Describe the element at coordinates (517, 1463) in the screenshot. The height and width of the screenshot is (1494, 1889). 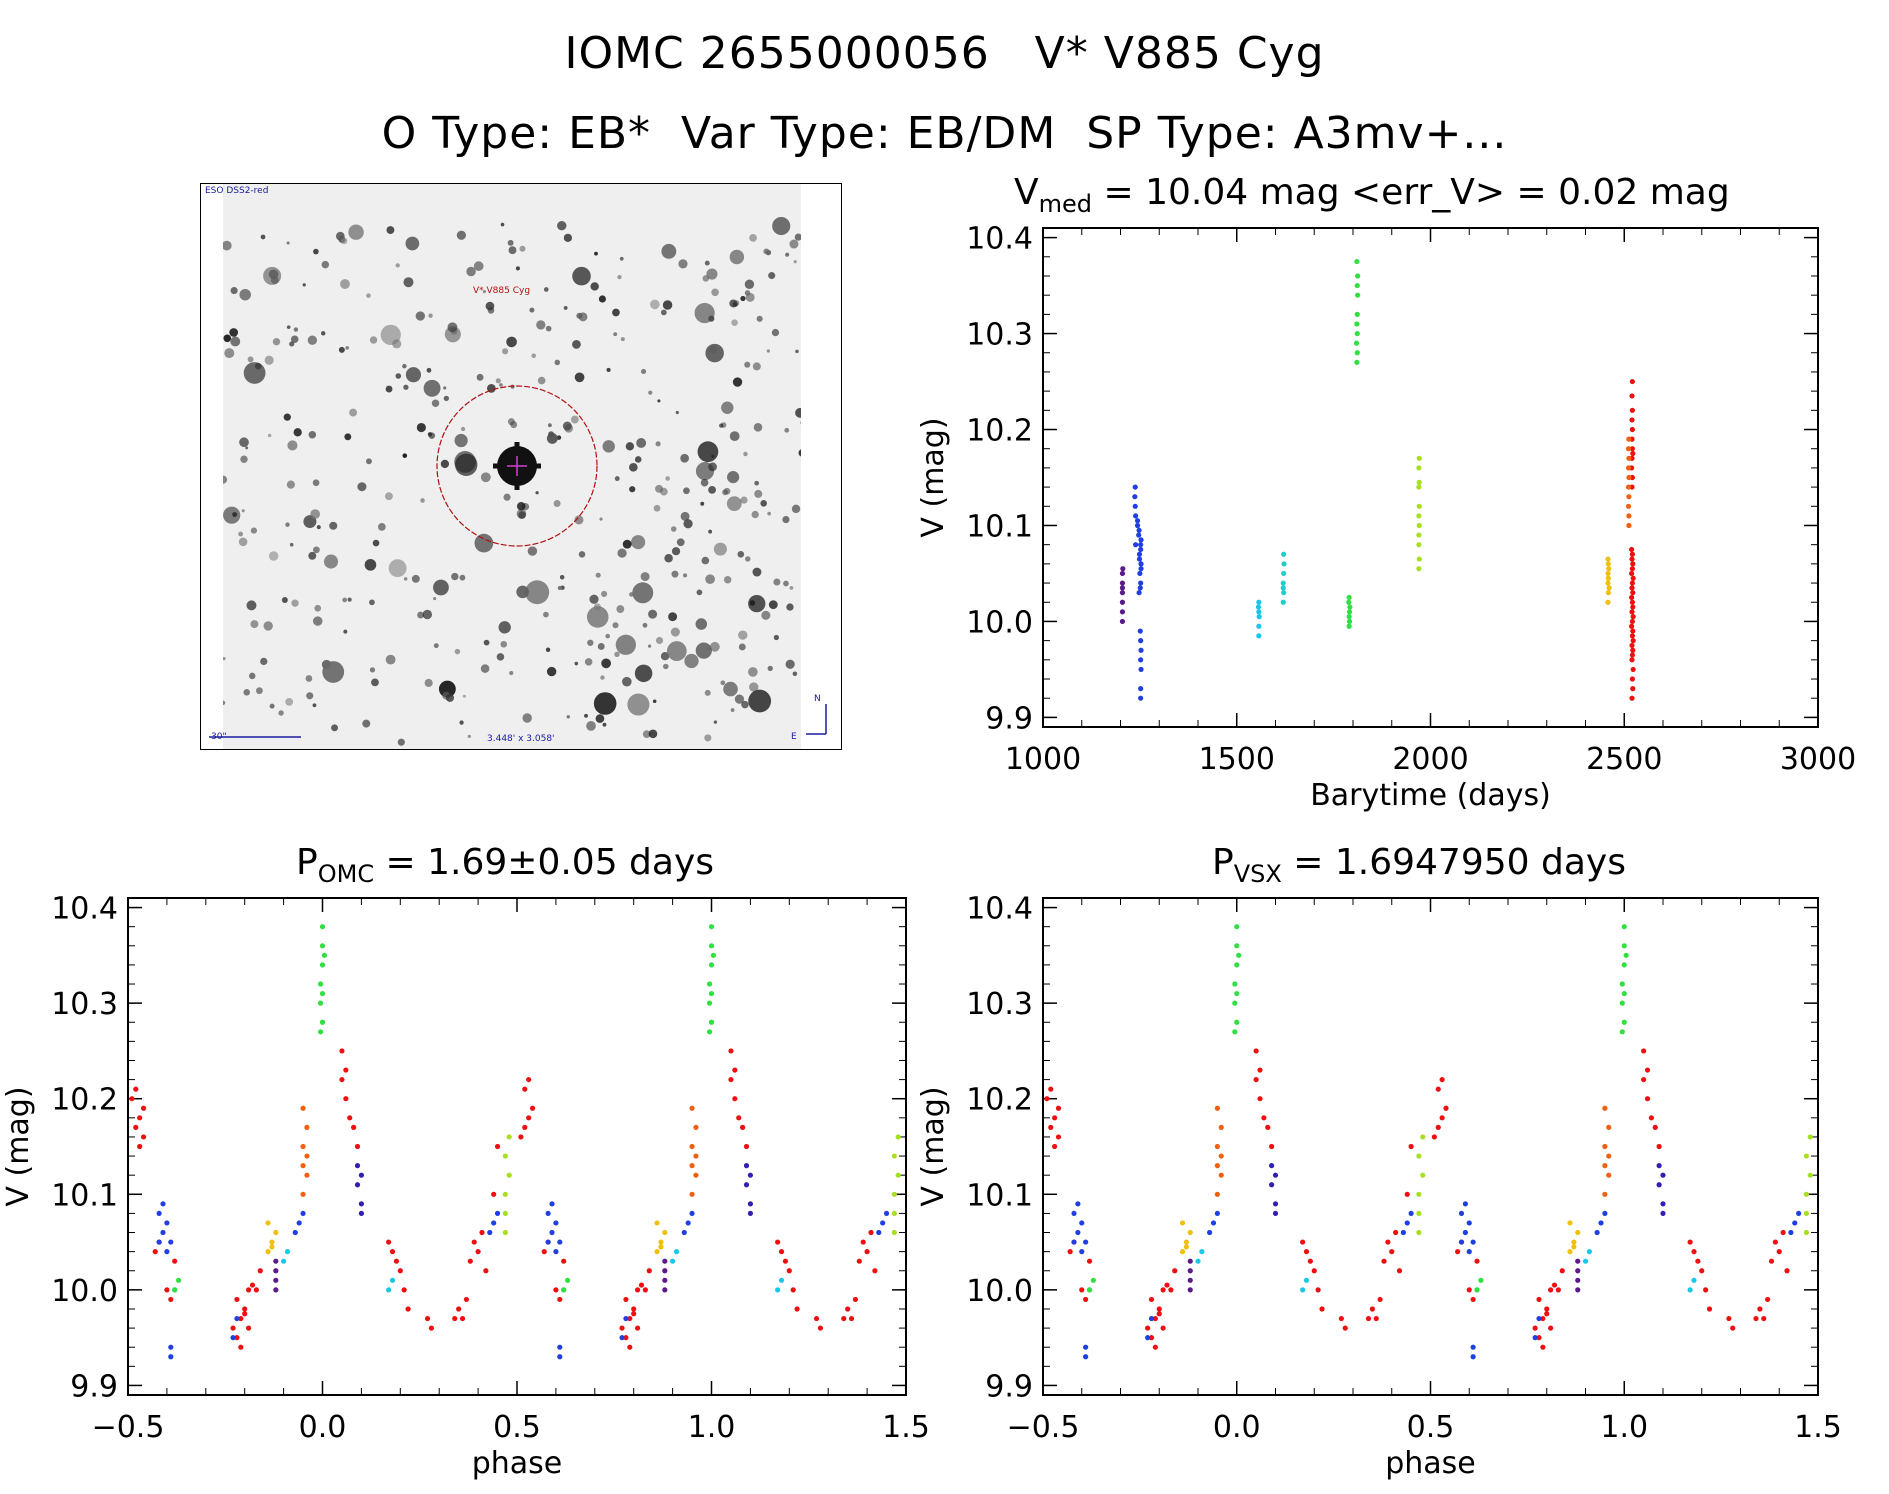
I see `x-axis-label: phase` at that location.